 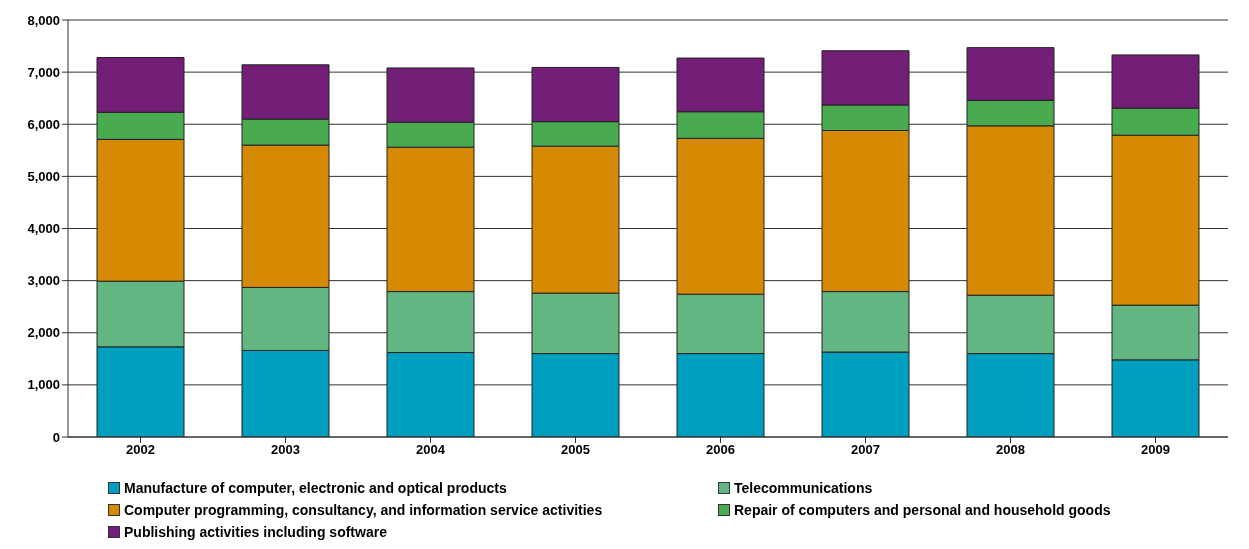 I want to click on legend-label: Computer programming, consultancy, and information service activities, so click(x=363, y=510).